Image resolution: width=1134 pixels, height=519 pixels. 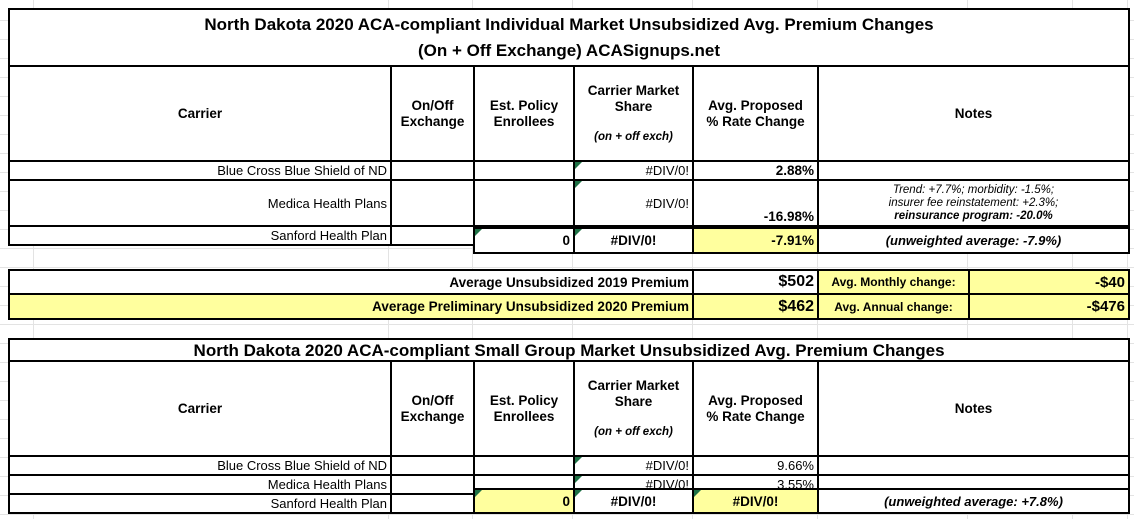 I want to click on cell-unweighted-average: (unweighted average: +7.8%), so click(x=973, y=501).